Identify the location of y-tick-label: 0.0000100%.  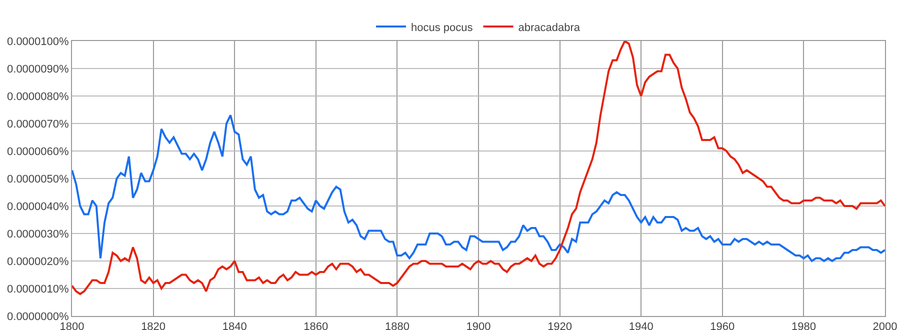
(38, 42).